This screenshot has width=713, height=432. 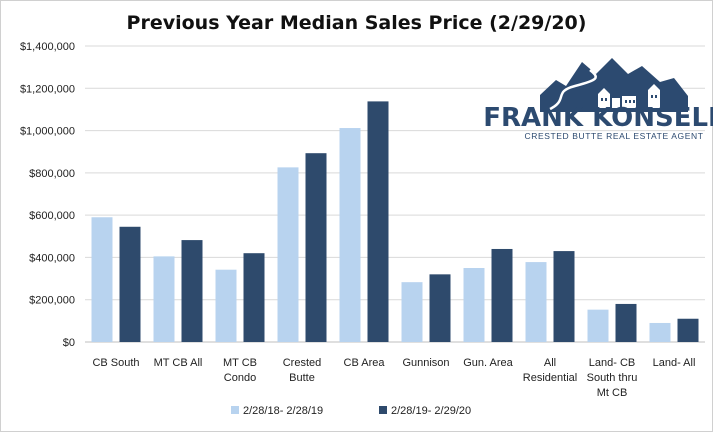 I want to click on town-buildings-icon, so click(x=629, y=96).